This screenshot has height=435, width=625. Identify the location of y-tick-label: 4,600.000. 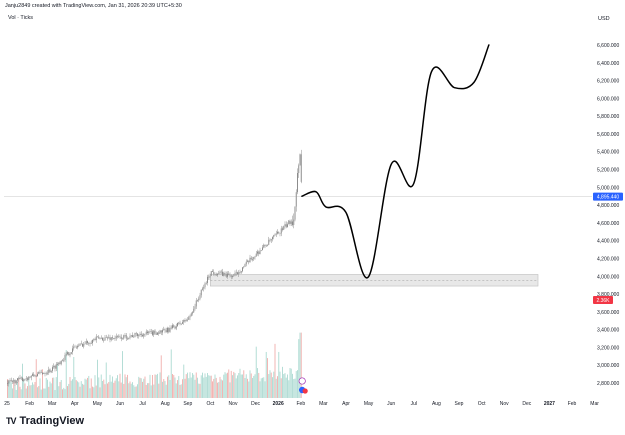
(608, 224).